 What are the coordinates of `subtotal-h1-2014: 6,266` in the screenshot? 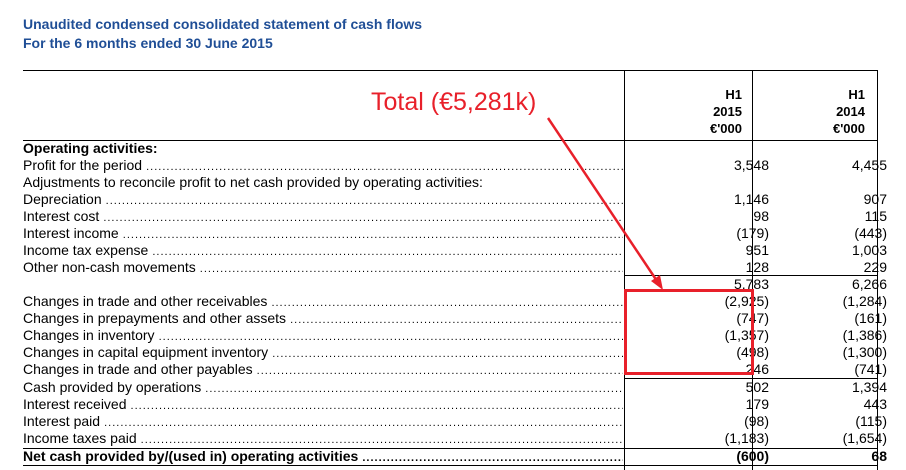 It's located at (869, 284).